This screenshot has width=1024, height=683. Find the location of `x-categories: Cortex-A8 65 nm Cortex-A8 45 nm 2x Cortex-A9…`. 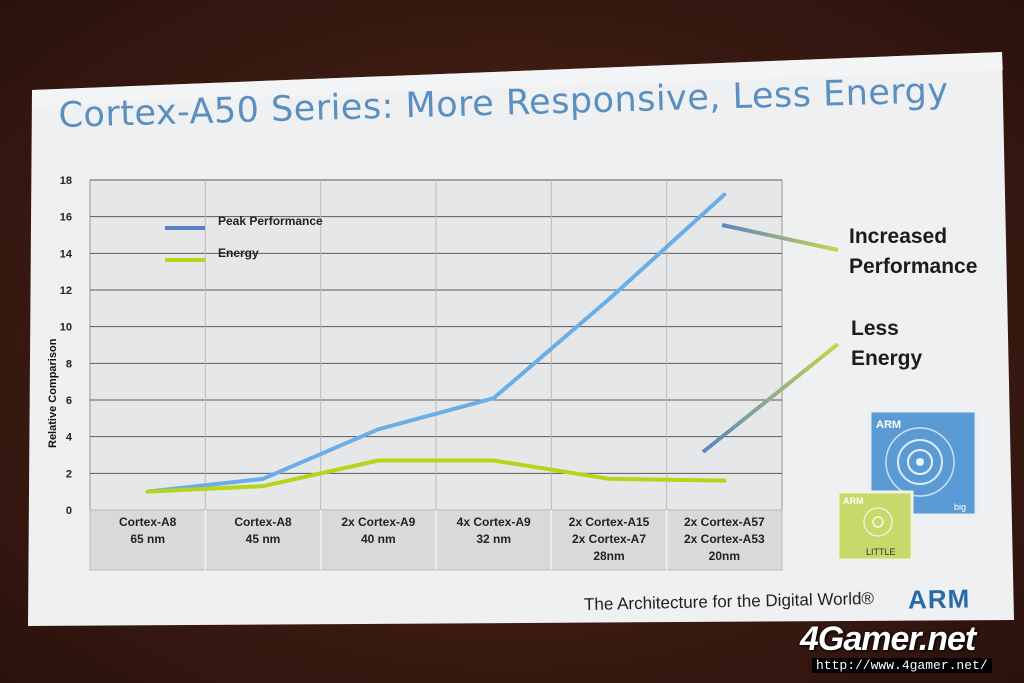

x-categories: Cortex-A8 65 nm Cortex-A8 45 nm 2x Cortex-A9… is located at coordinates (442, 539).